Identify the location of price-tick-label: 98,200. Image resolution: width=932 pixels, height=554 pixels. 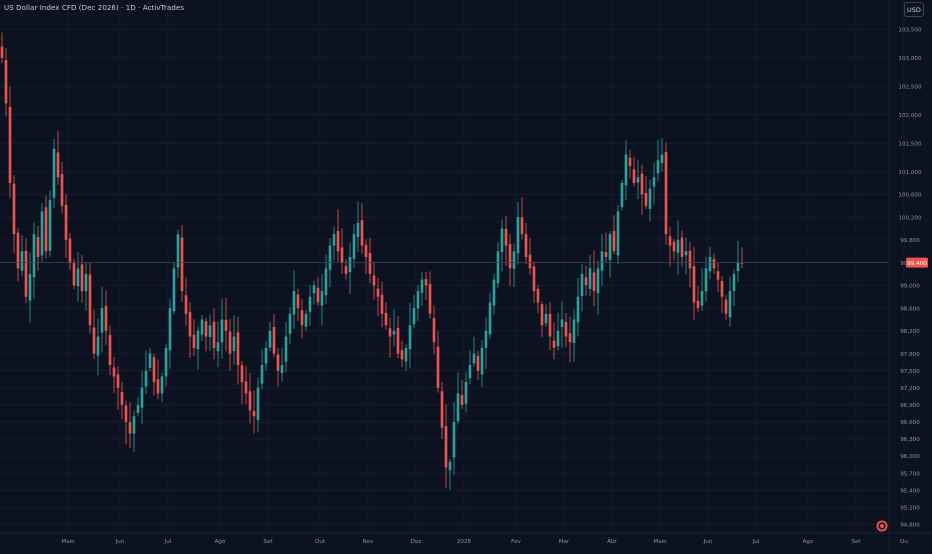
(910, 332).